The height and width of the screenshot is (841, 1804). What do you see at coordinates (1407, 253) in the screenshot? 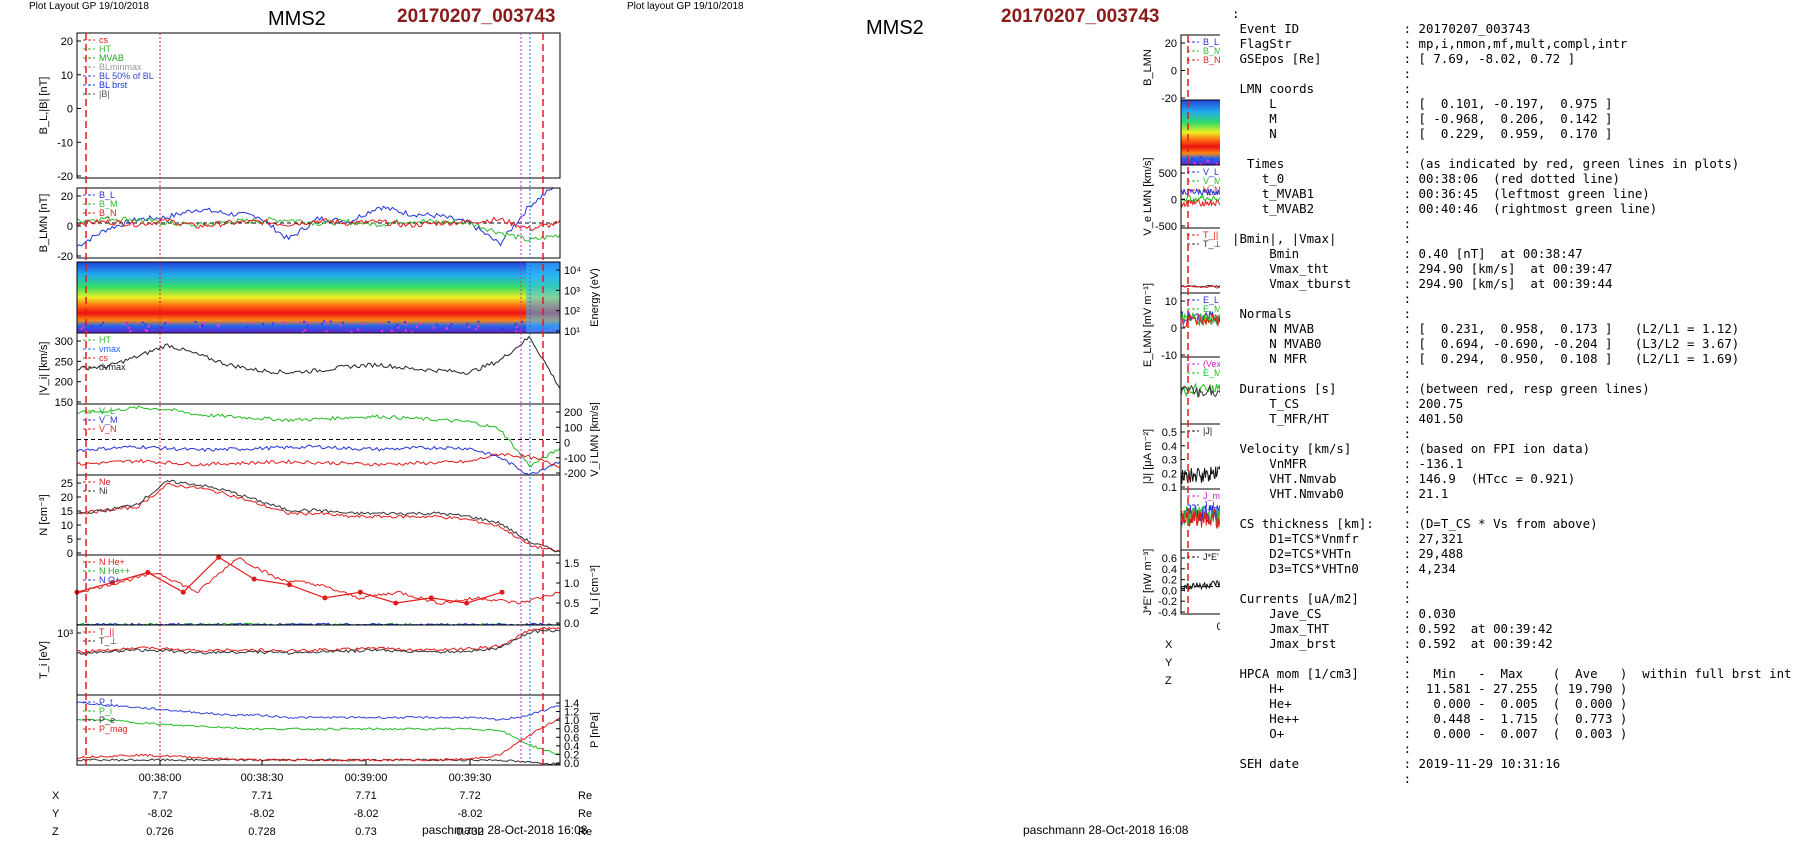
I see `info-line: Bmin : 0.40 [nT] at 00:38:47` at bounding box center [1407, 253].